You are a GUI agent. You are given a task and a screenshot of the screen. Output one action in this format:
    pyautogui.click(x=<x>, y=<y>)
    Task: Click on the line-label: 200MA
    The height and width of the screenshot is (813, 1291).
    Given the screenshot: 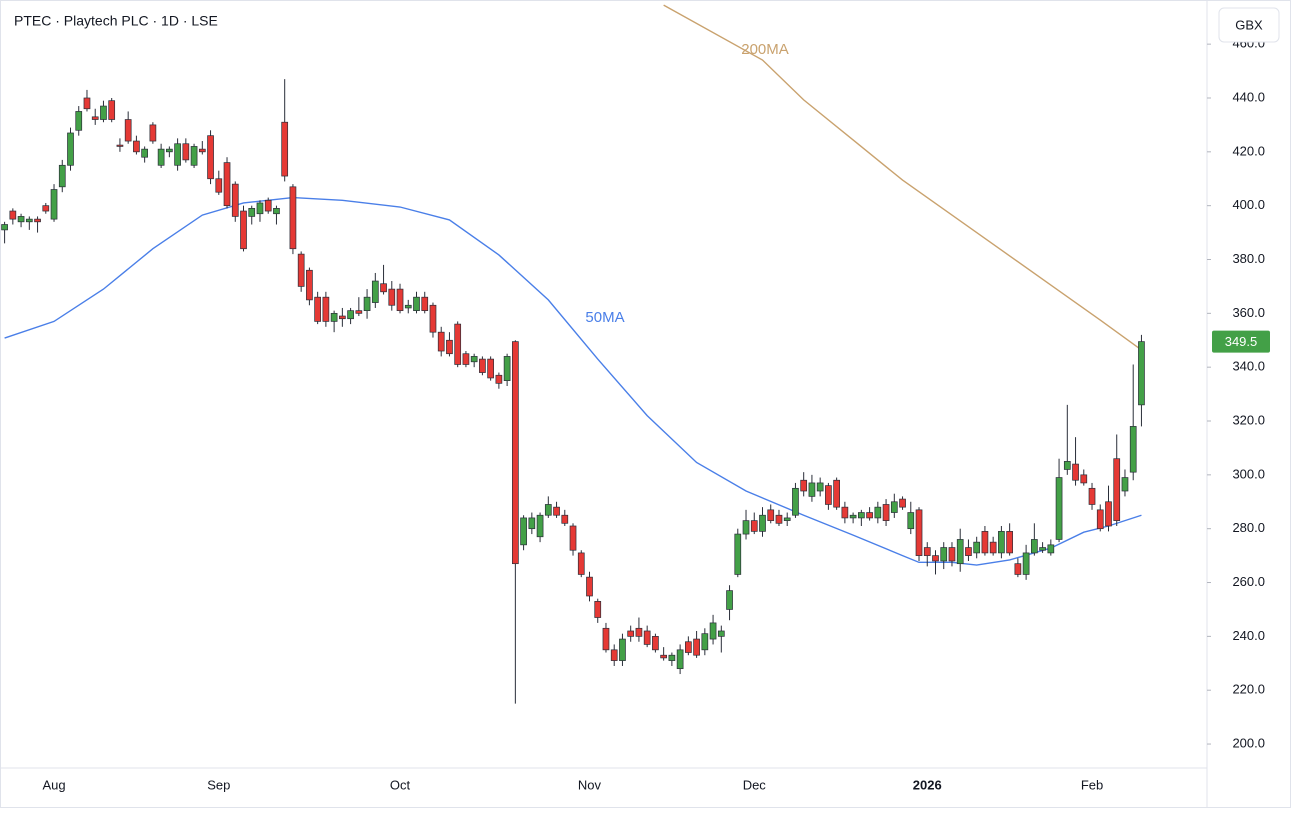 What is the action you would take?
    pyautogui.click(x=765, y=49)
    